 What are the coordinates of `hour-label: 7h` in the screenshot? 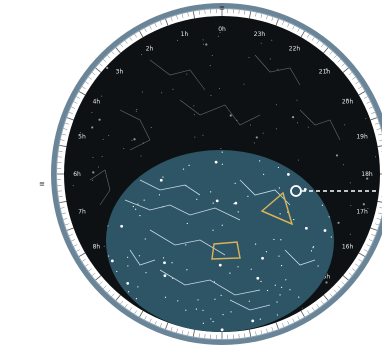 It's located at (82, 212).